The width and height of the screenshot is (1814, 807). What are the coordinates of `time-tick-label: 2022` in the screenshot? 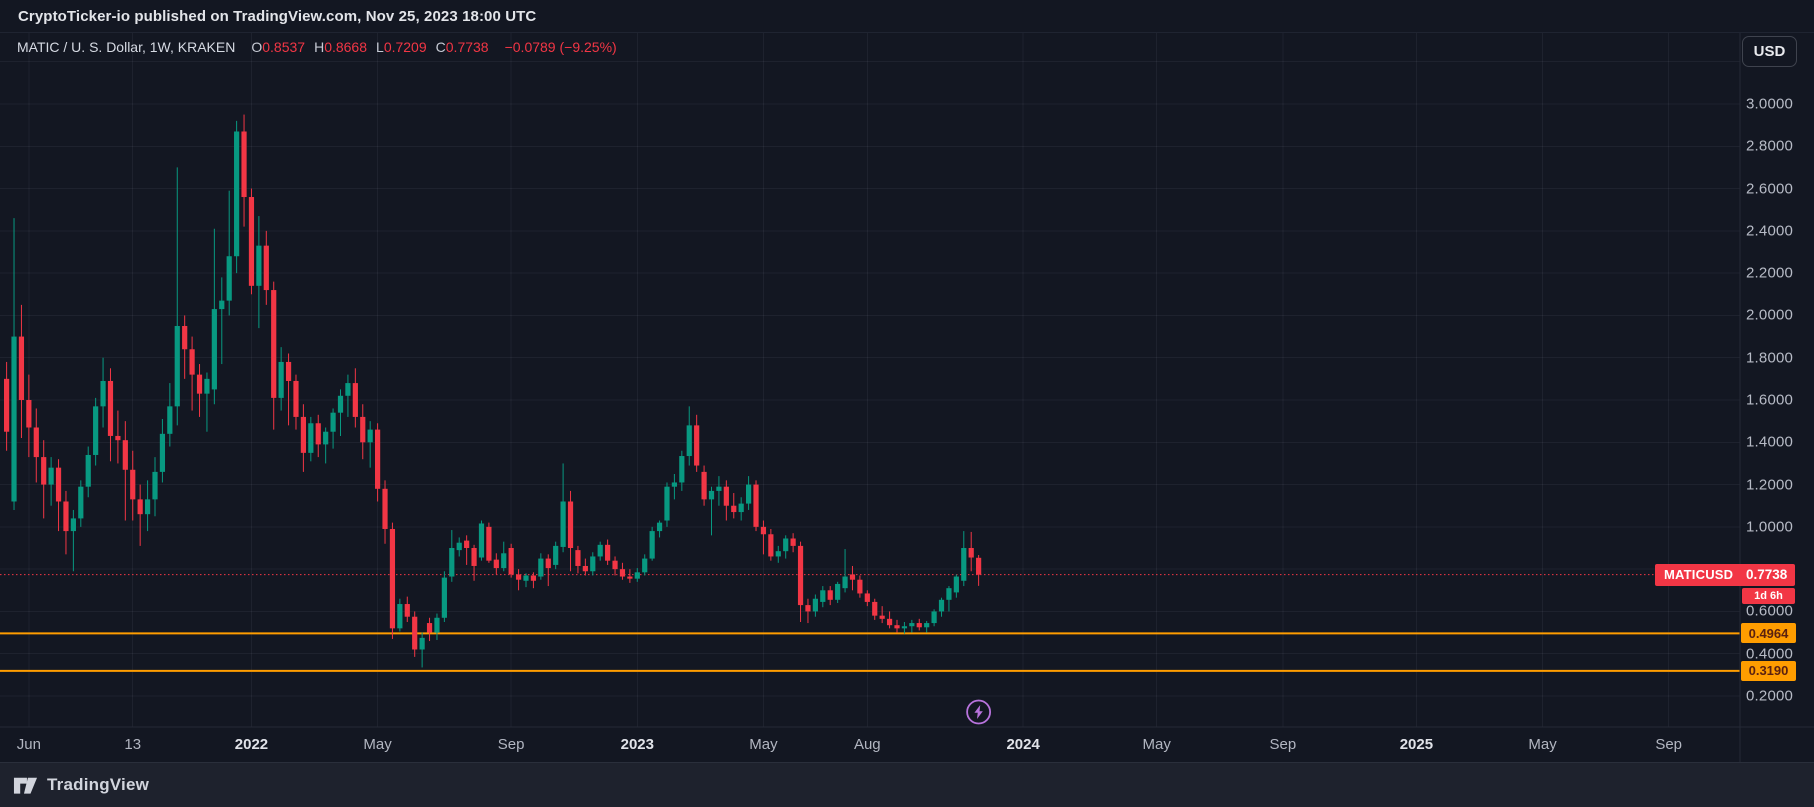 It's located at (251, 744).